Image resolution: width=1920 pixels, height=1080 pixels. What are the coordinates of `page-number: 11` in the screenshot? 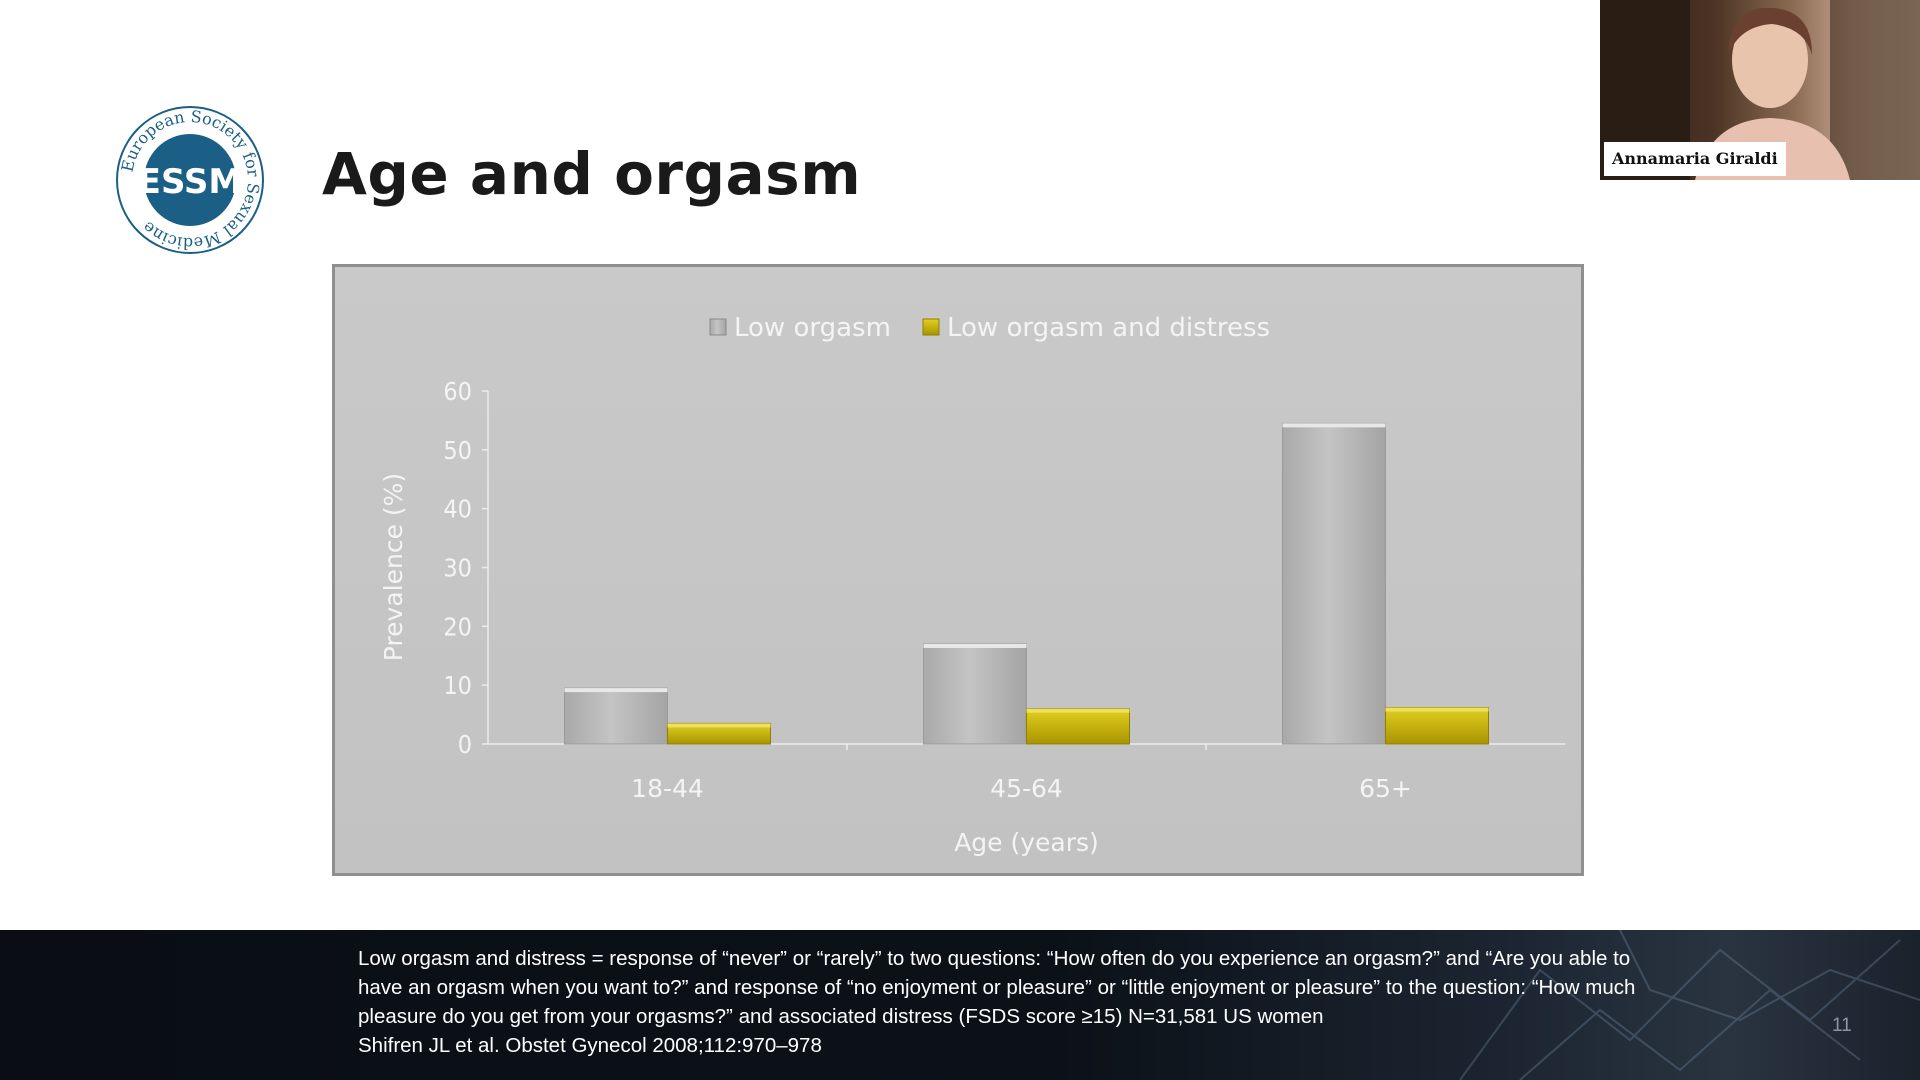 It's located at (1842, 1025).